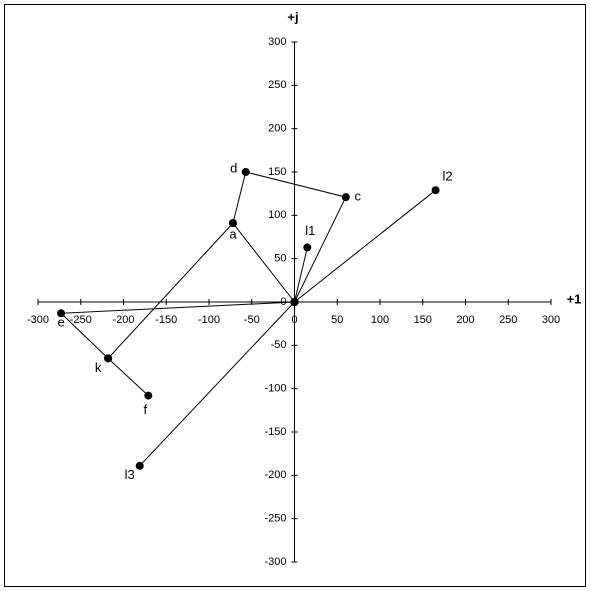 This screenshot has width=590, height=591. Describe the element at coordinates (145, 409) in the screenshot. I see `point-label: f` at that location.